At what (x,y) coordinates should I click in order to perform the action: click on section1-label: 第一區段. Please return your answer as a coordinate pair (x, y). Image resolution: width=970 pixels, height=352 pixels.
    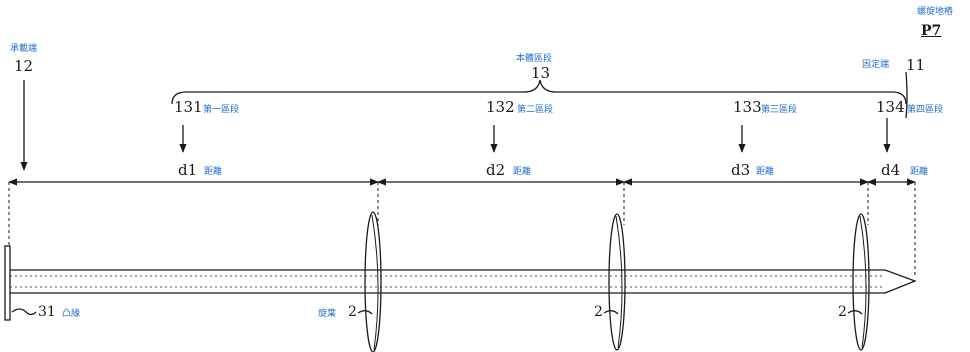
    Looking at the image, I should click on (221, 110).